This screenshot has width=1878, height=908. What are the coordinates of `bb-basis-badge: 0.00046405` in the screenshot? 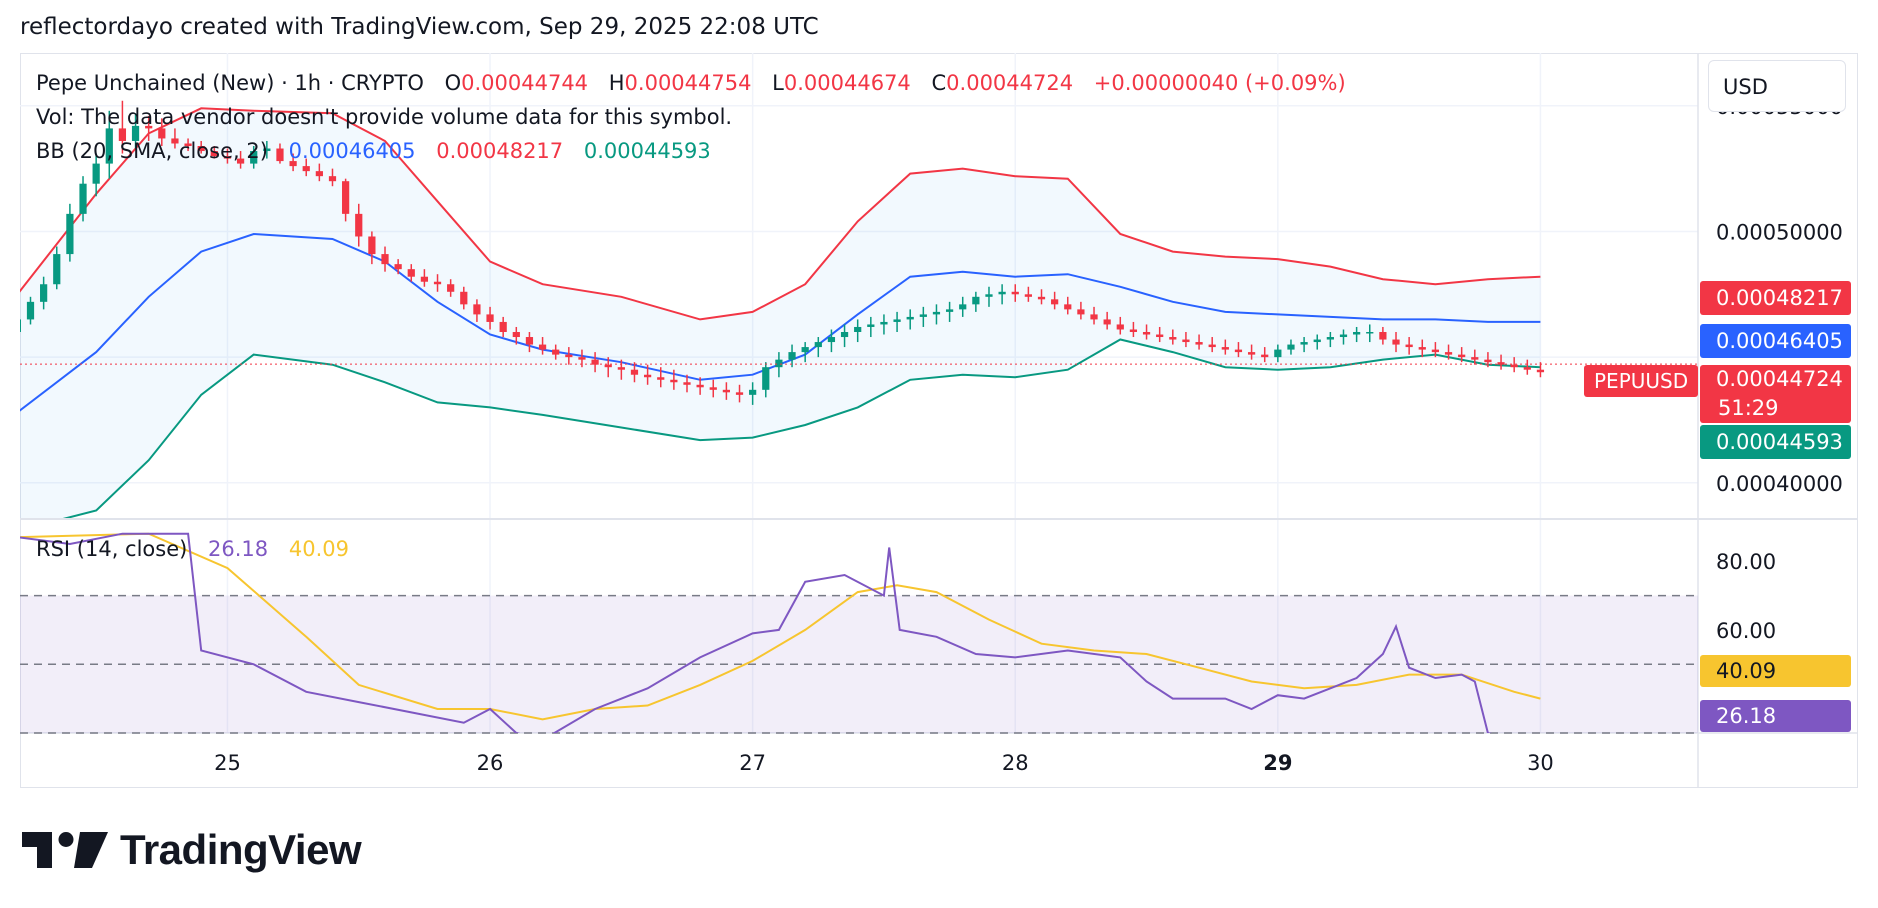 It's located at (1775, 341).